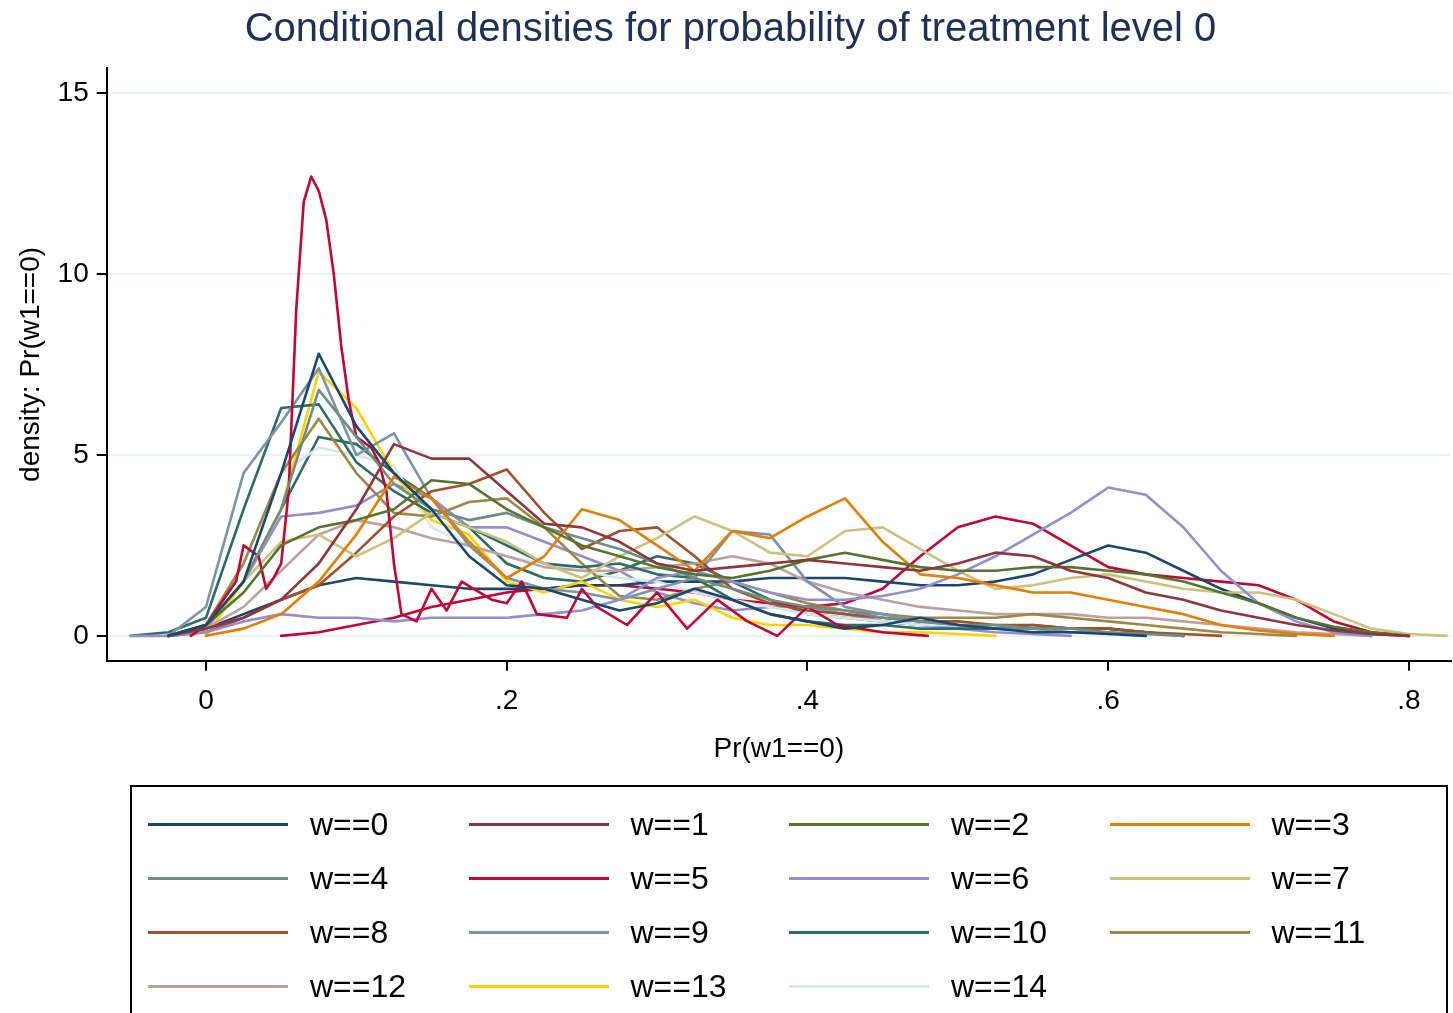  I want to click on legend-label: w==1, so click(669, 824).